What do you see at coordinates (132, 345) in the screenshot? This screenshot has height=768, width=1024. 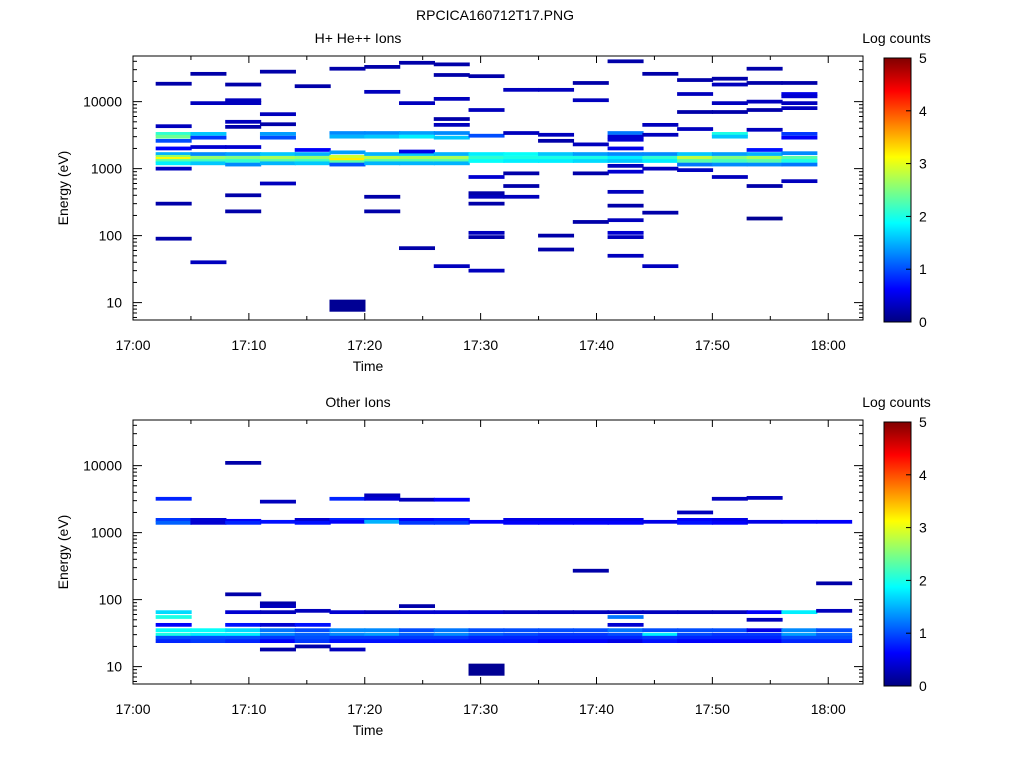 I see `x-tick-label: 17:00` at bounding box center [132, 345].